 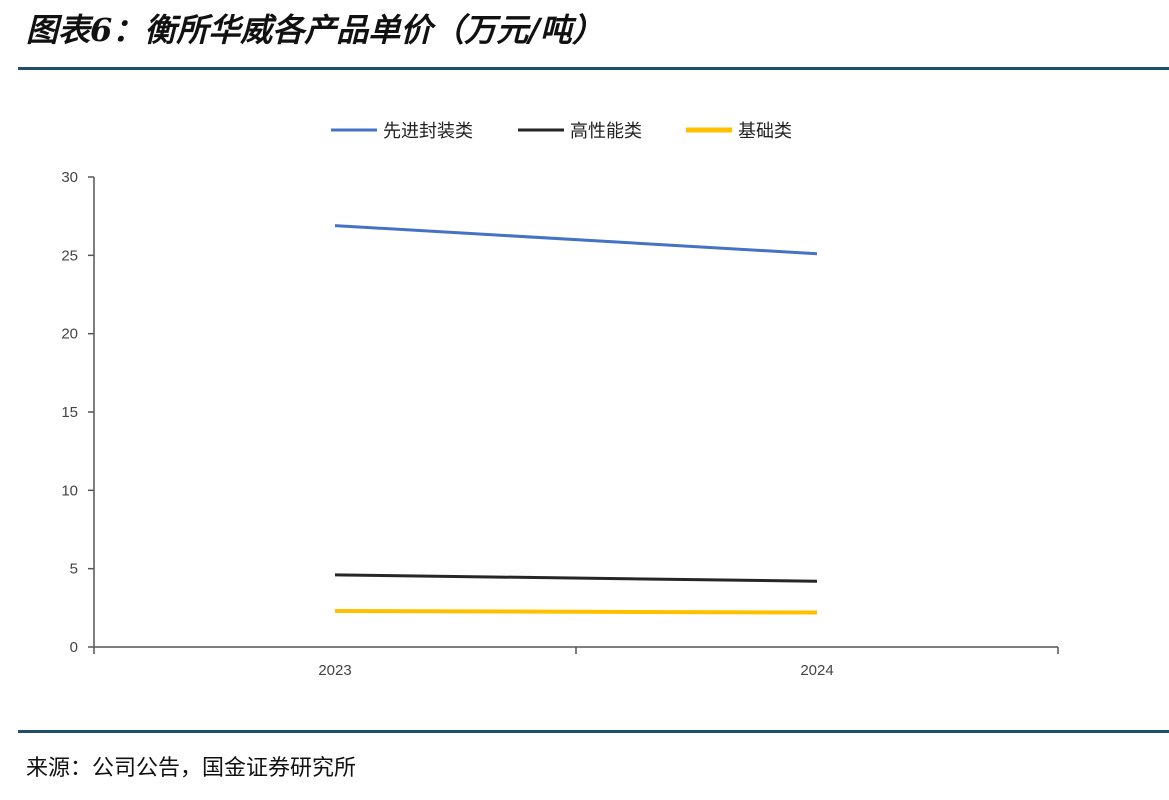 What do you see at coordinates (69, 412) in the screenshot?
I see `y-tick-label: 15` at bounding box center [69, 412].